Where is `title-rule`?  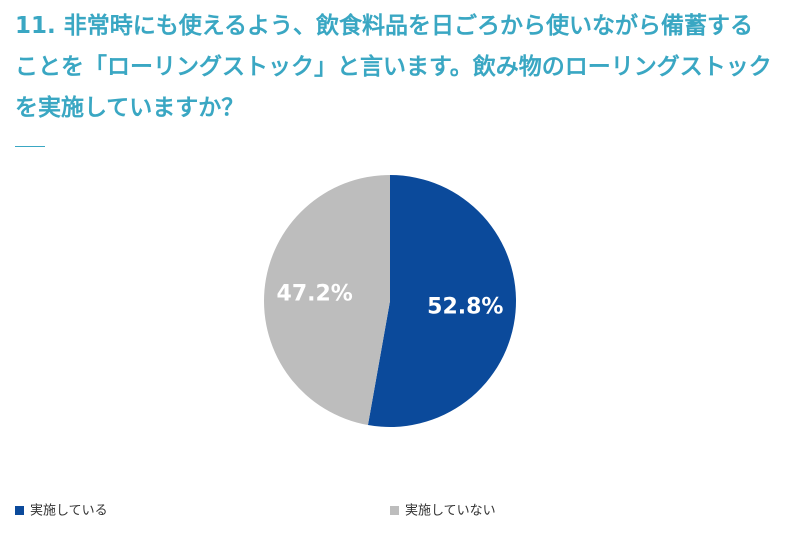 title-rule is located at coordinates (30, 146).